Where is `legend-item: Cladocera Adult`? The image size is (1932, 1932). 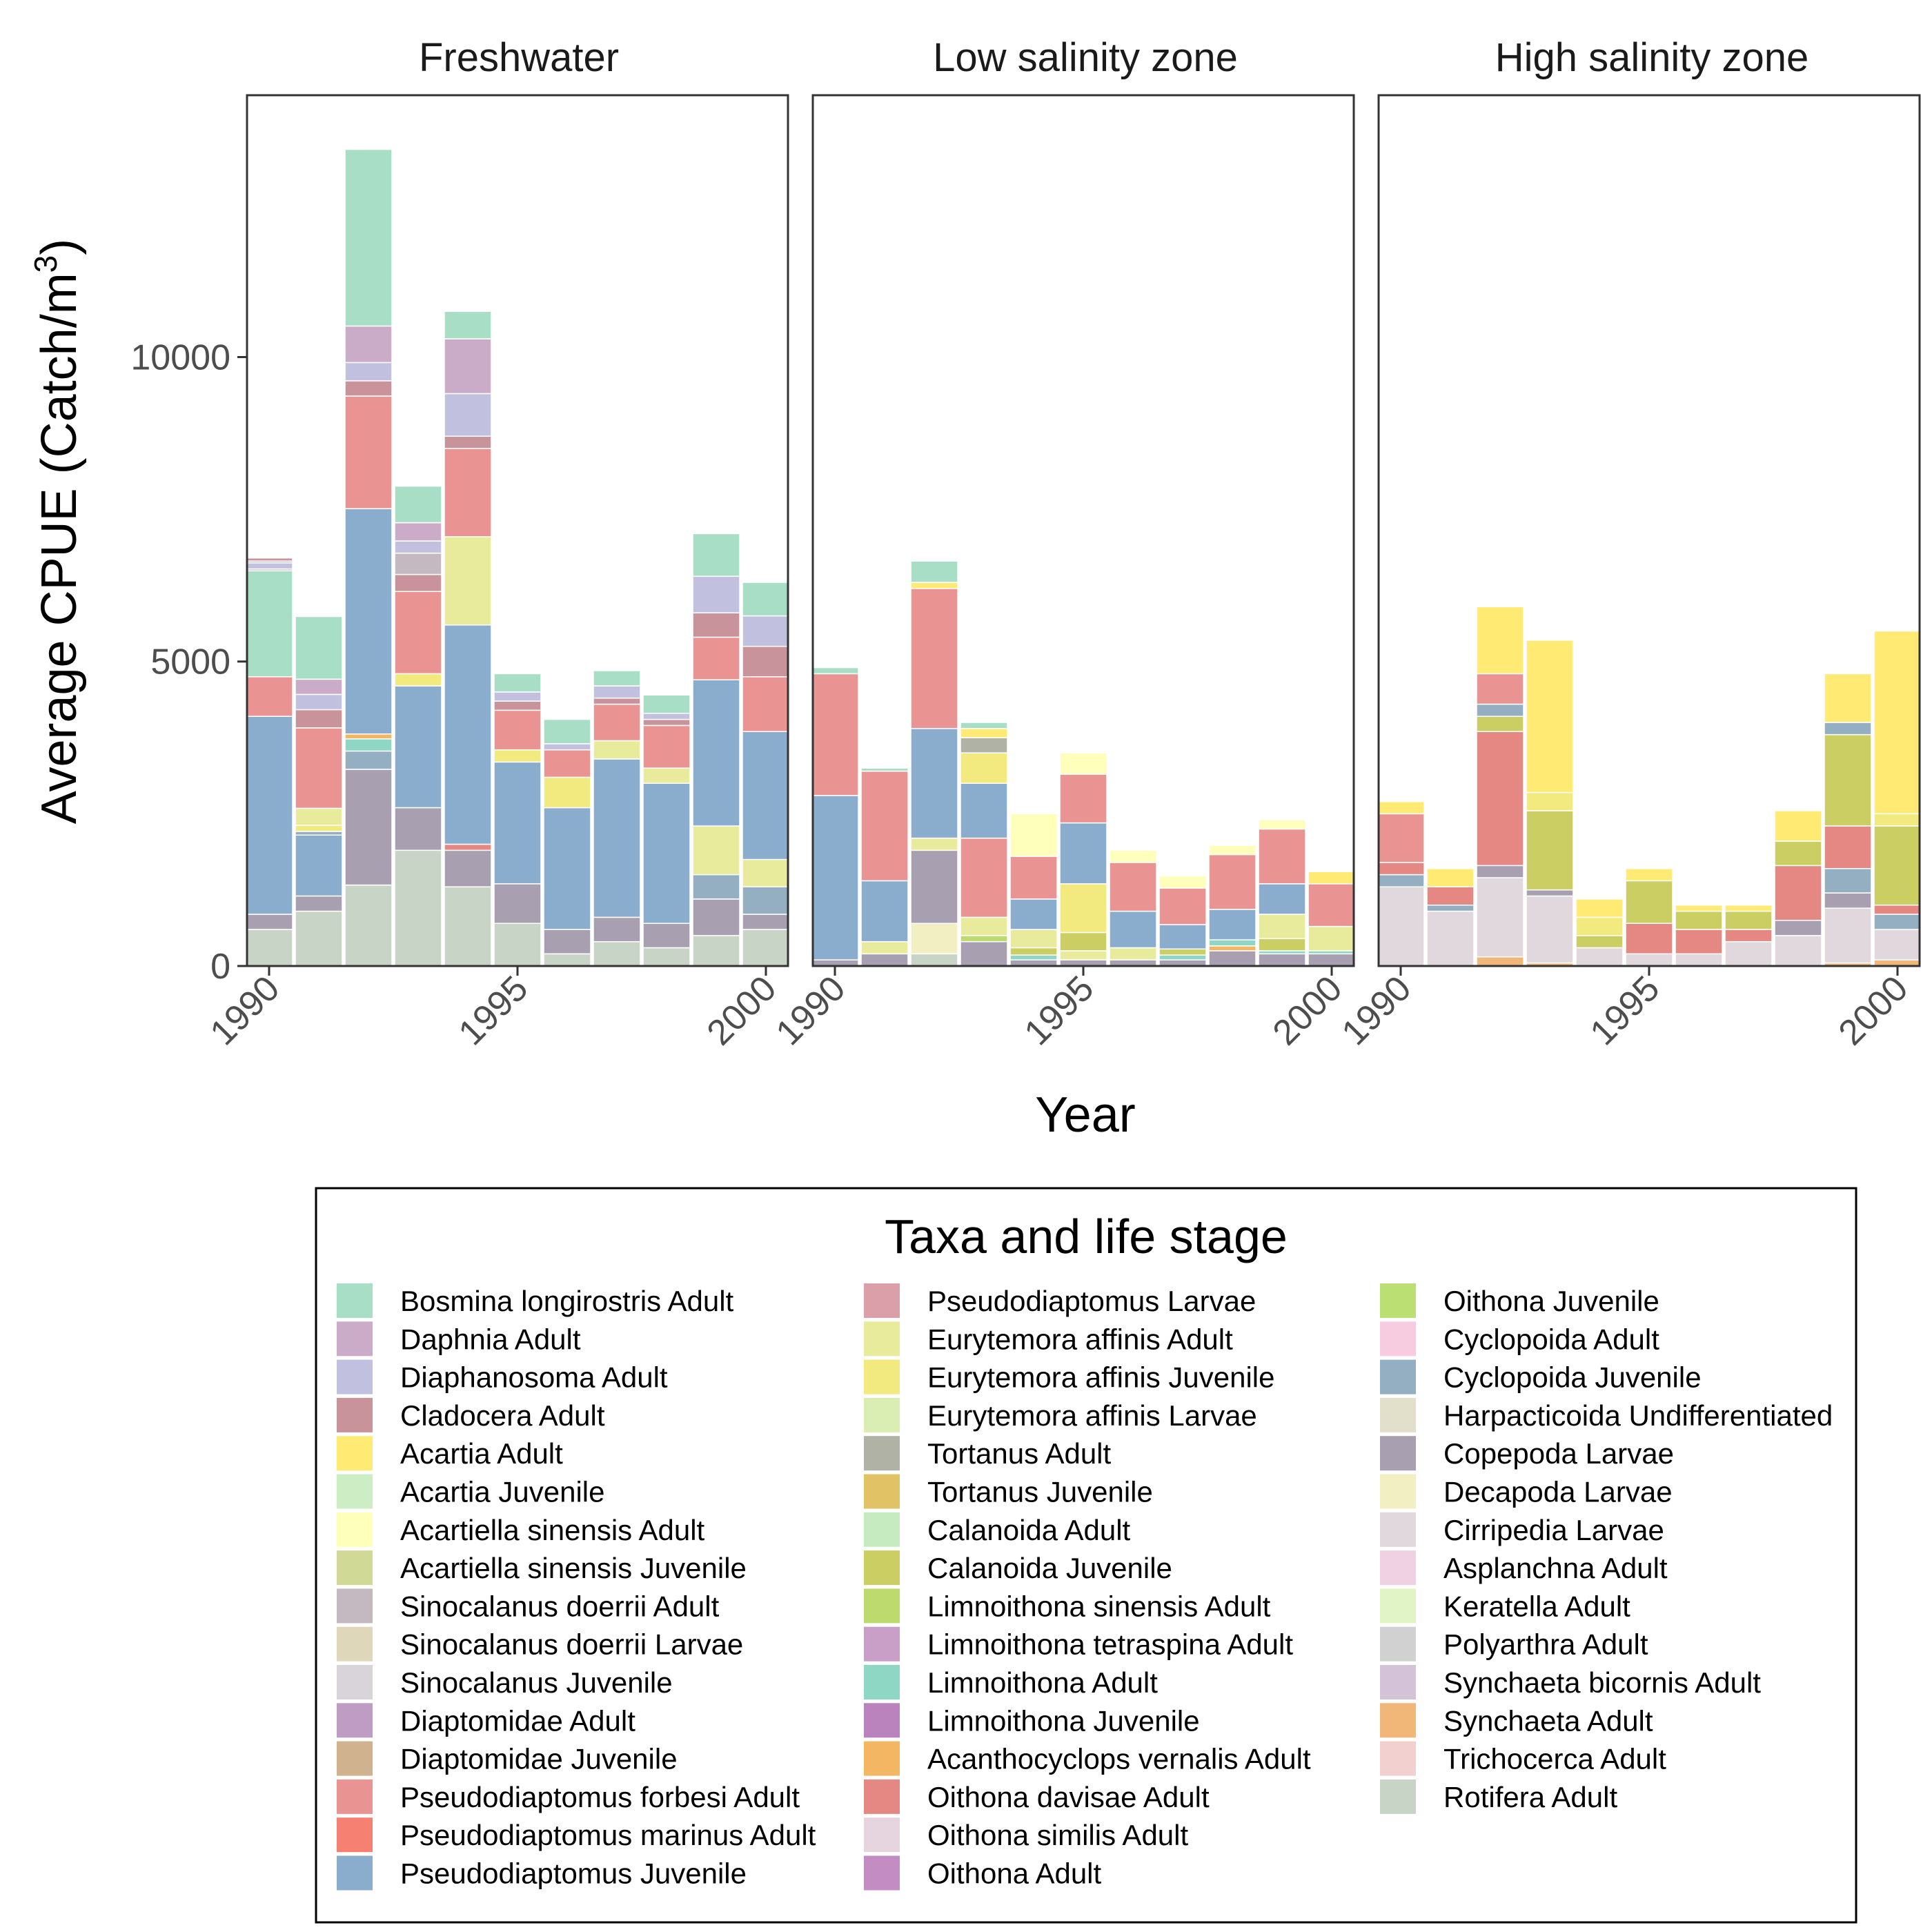 legend-item: Cladocera Adult is located at coordinates (471, 1414).